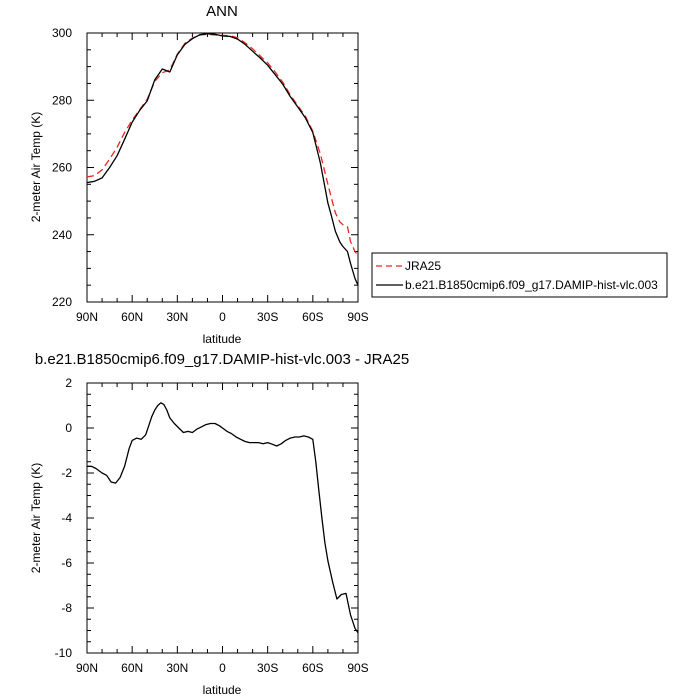 The image size is (700, 700). What do you see at coordinates (62, 33) in the screenshot?
I see `y-tick-label: 300` at bounding box center [62, 33].